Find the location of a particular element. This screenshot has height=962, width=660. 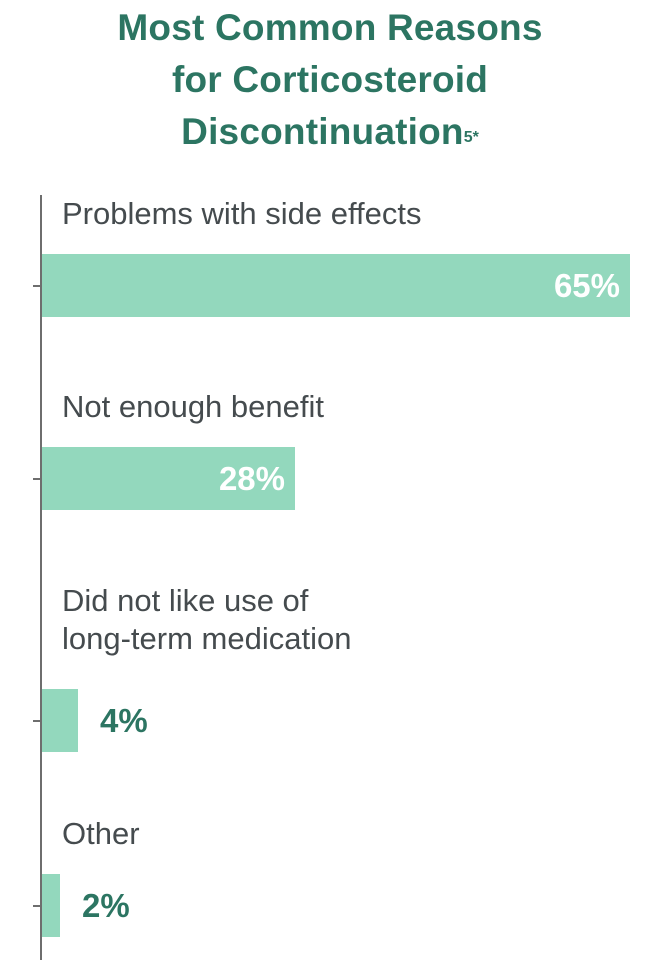

chart-title-line-3-text: Discontinuation is located at coordinates (322, 131).